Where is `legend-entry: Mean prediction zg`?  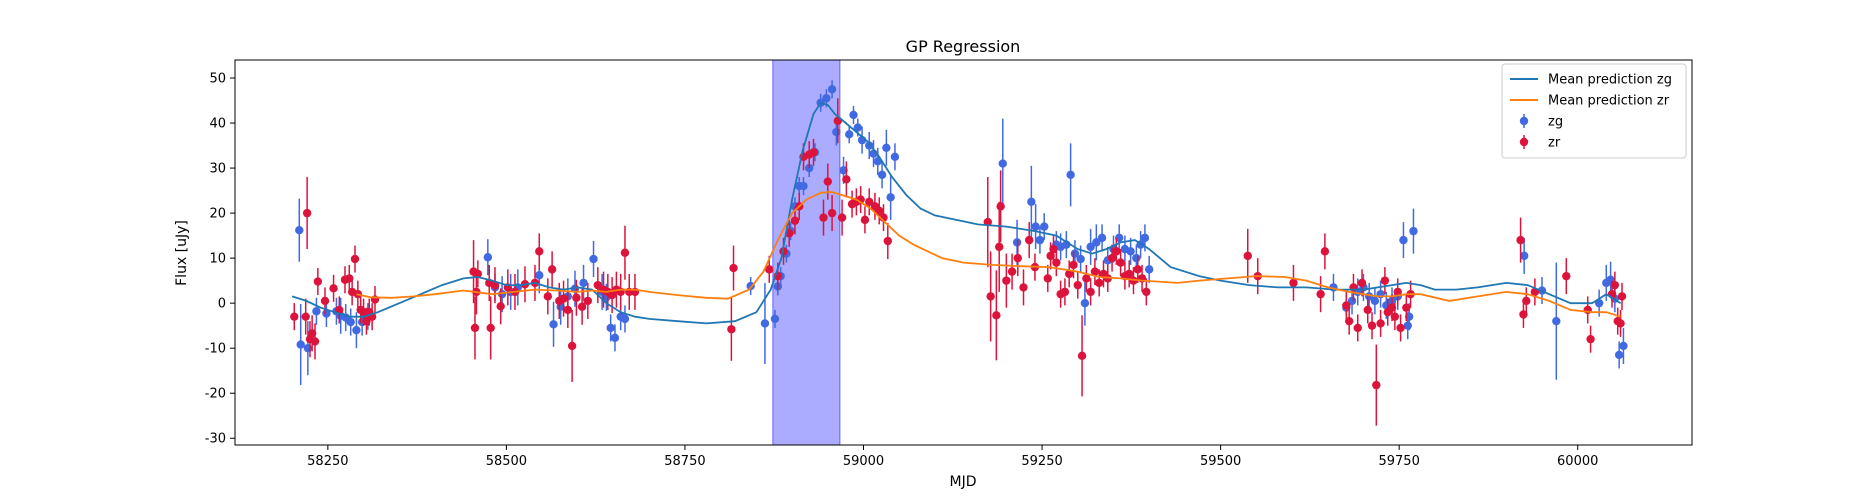 legend-entry: Mean prediction zg is located at coordinates (1591, 80).